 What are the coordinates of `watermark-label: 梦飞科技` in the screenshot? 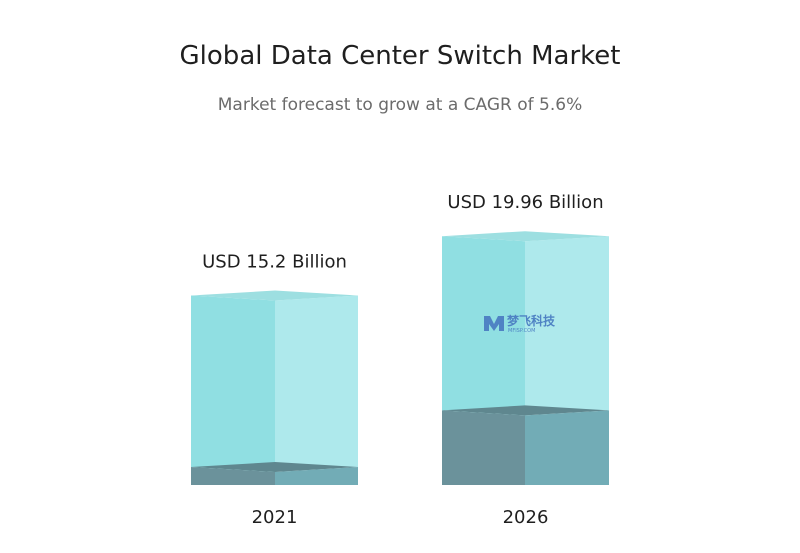 It's located at (531, 320).